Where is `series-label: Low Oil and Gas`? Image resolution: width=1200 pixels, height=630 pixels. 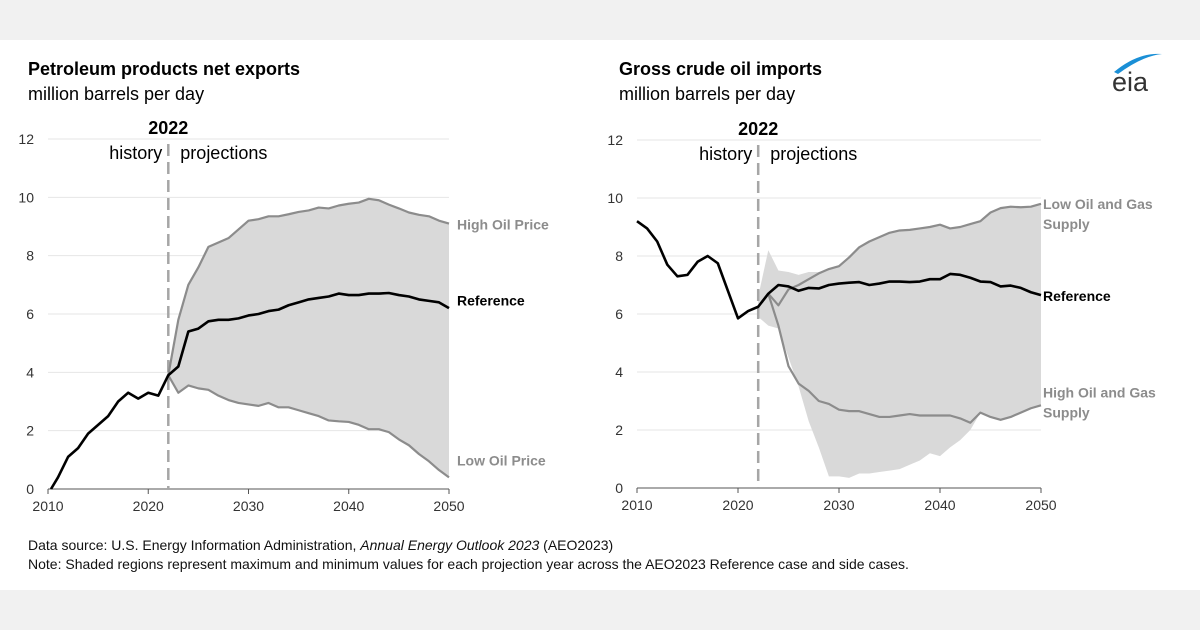
series-label: Low Oil and Gas is located at coordinates (1098, 204).